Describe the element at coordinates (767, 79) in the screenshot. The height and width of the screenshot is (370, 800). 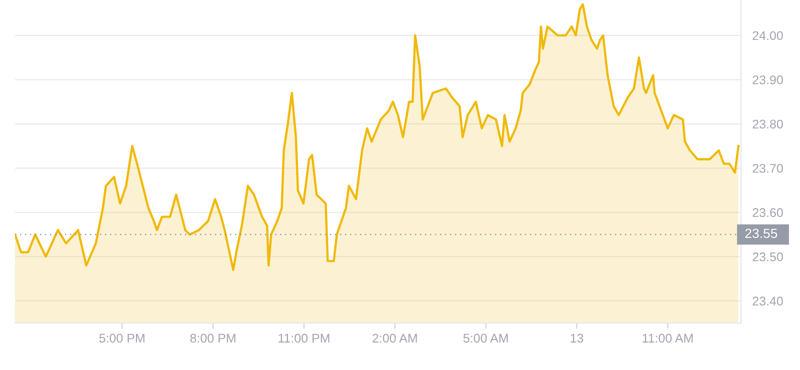
I see `y-tick-label: 23.90` at that location.